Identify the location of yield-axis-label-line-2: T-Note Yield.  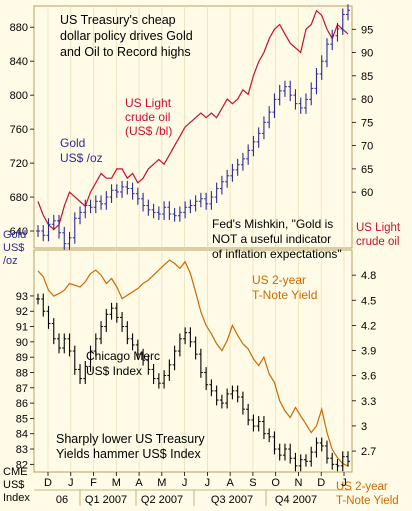
(367, 501).